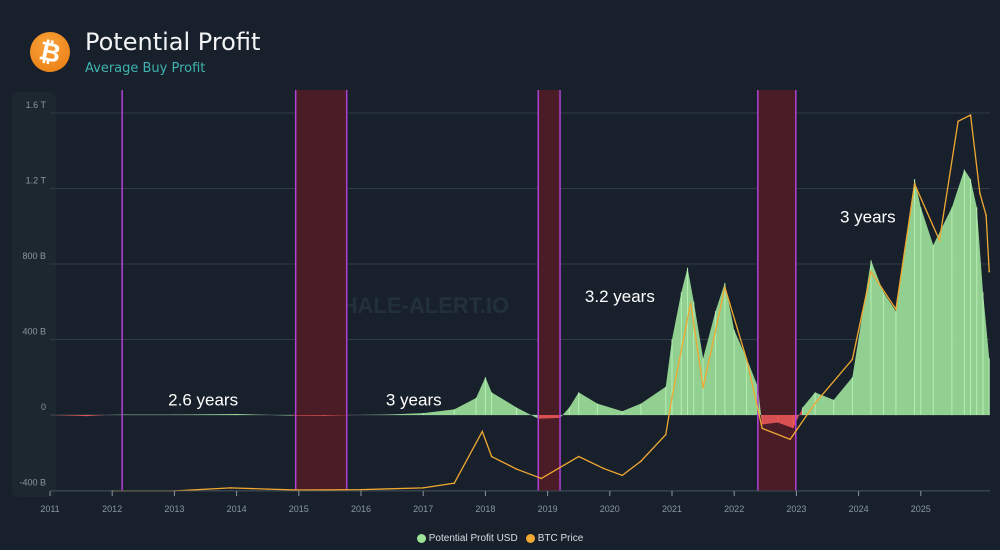 Image resolution: width=1000 pixels, height=550 pixels. What do you see at coordinates (299, 509) in the screenshot?
I see `x-tick-label: 2015` at bounding box center [299, 509].